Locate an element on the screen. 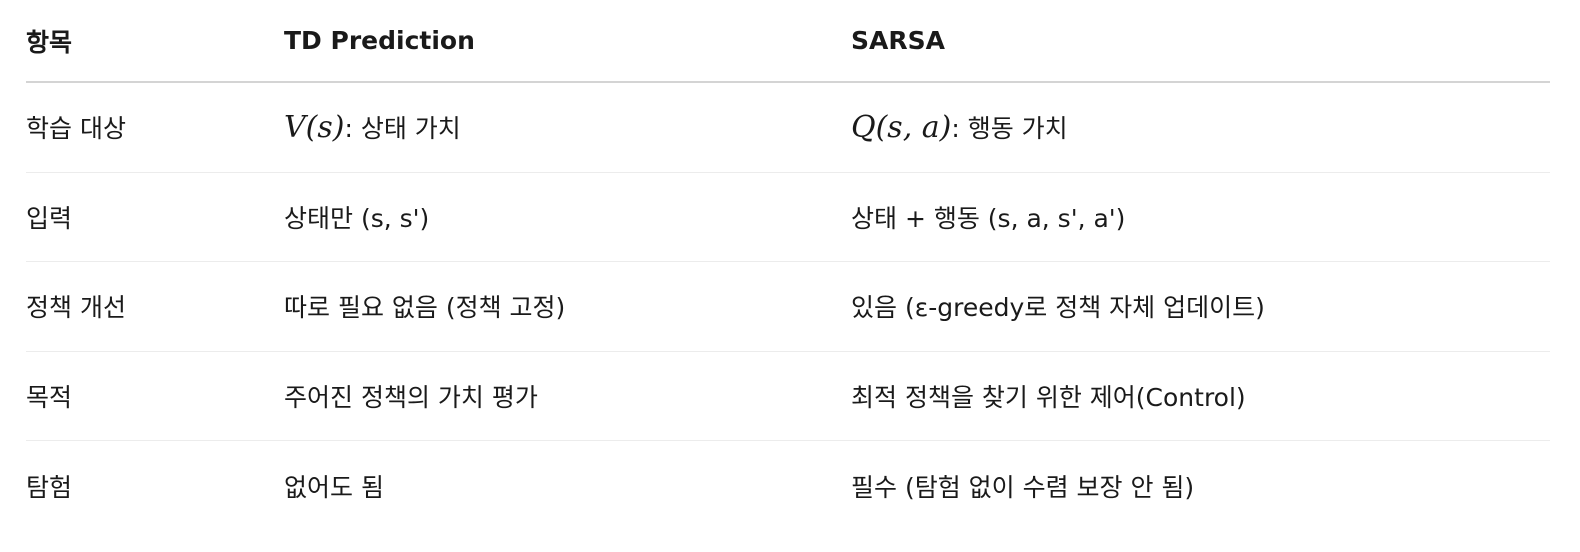  math-expression: Q(s, a) is located at coordinates (901, 128).